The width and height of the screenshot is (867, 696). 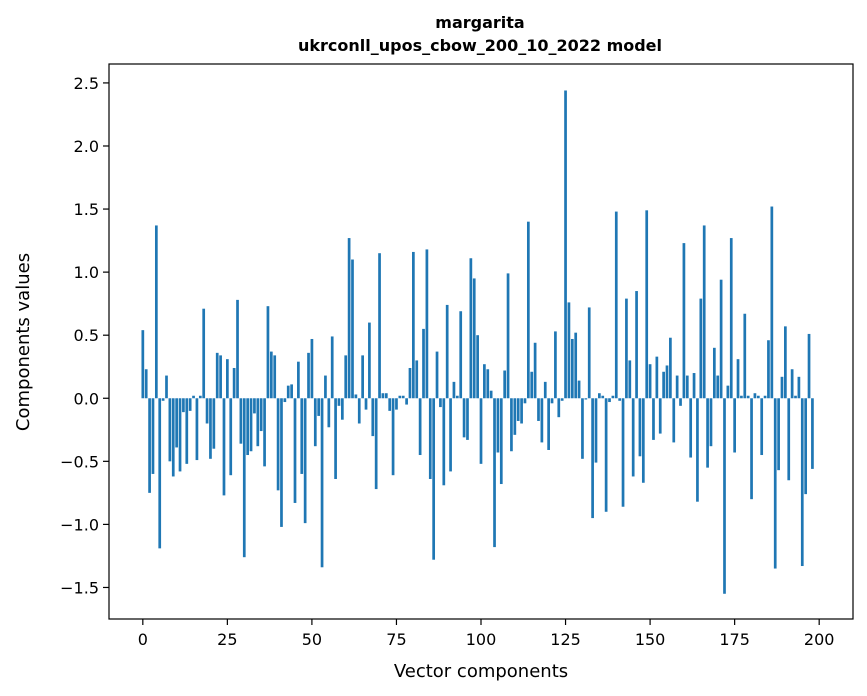 I want to click on y-tick-label: −1.5, so click(x=79, y=587).